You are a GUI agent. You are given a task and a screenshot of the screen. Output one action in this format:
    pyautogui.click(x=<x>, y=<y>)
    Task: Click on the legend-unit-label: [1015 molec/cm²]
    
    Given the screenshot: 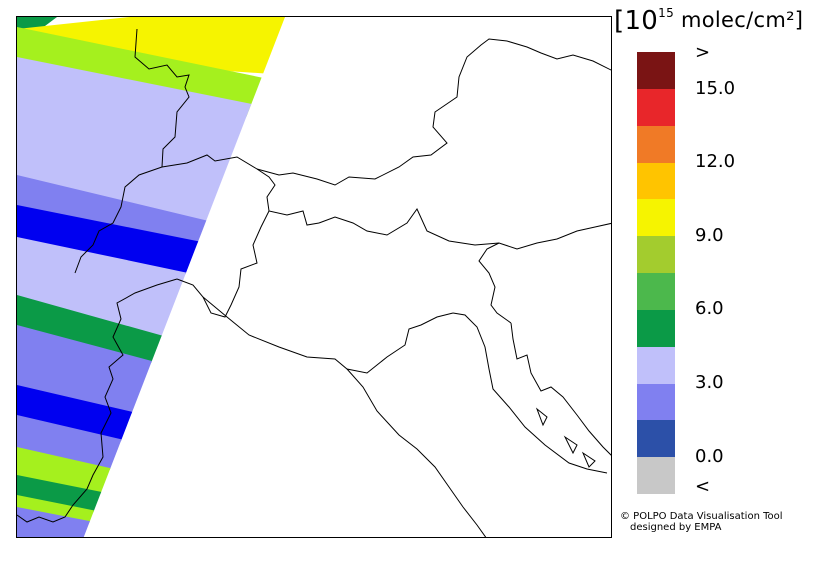 What is the action you would take?
    pyautogui.click(x=709, y=20)
    